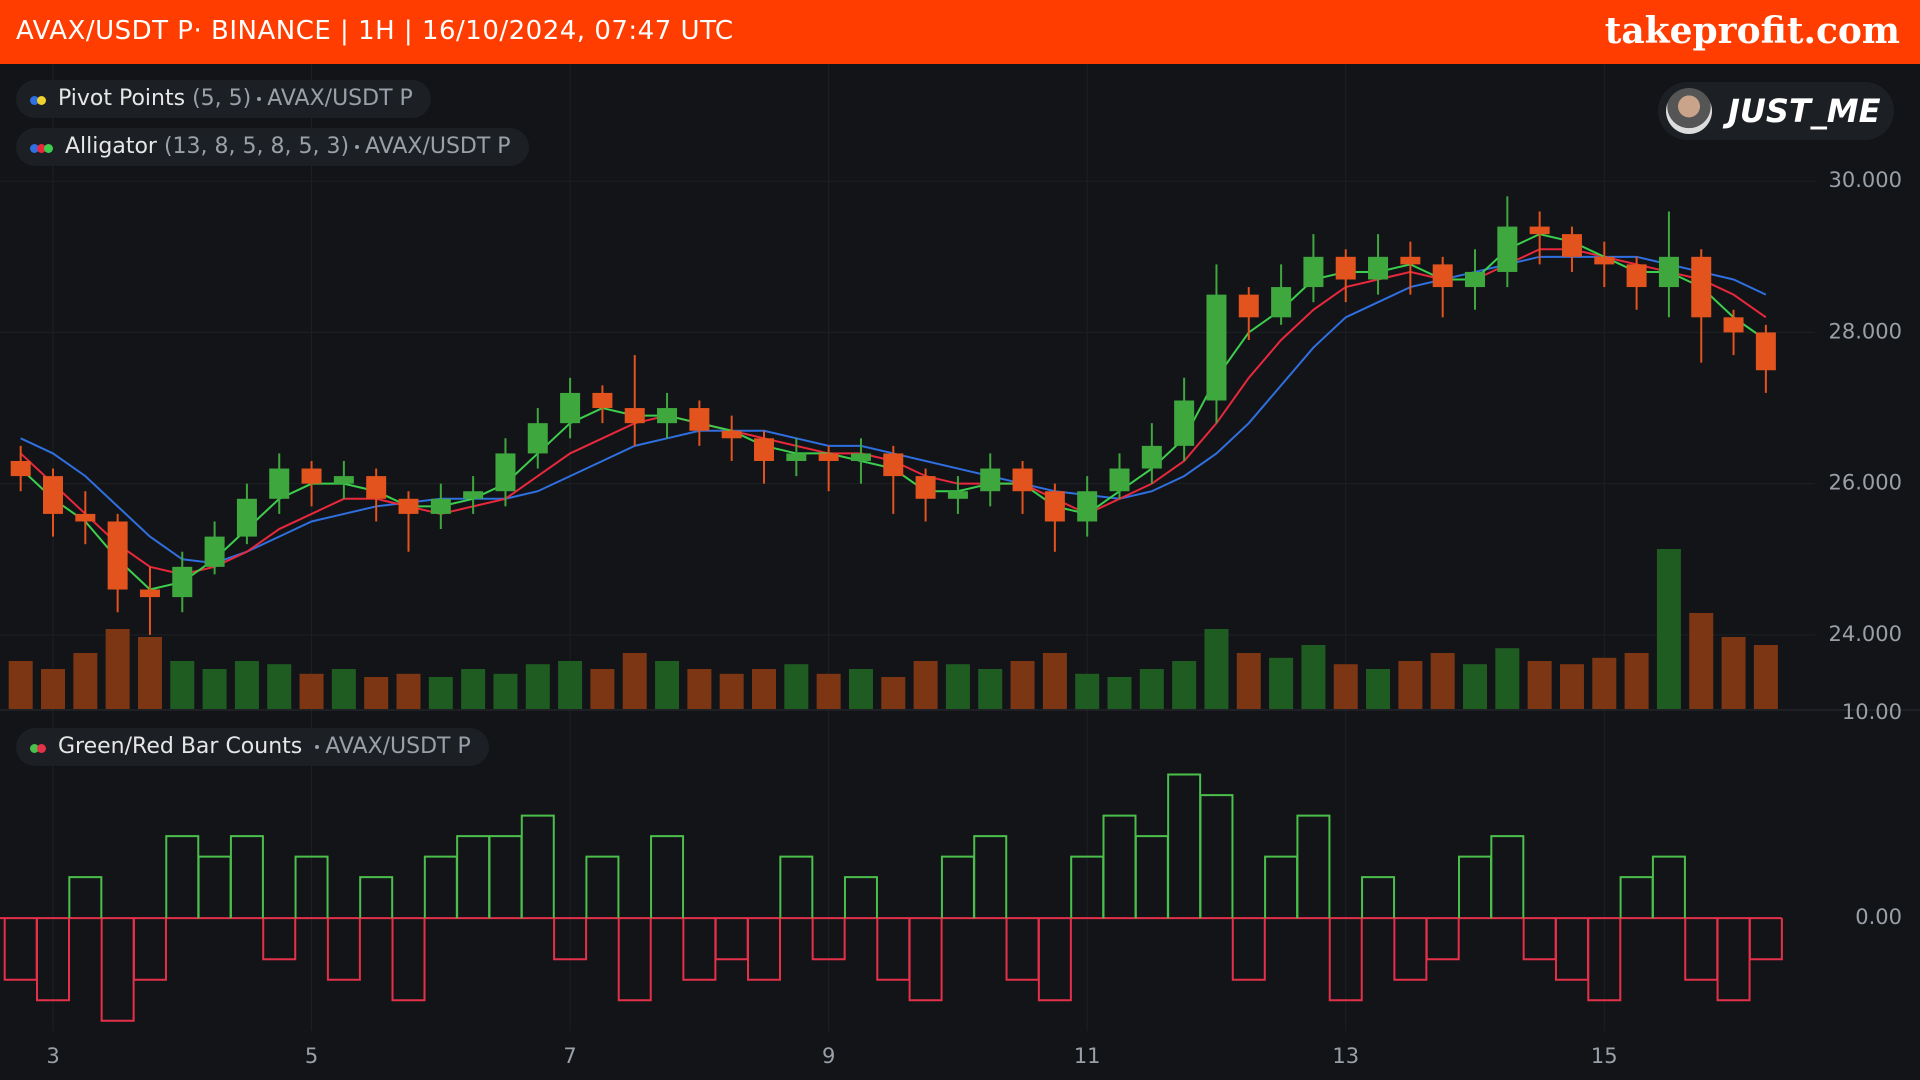 The image size is (1920, 1080). What do you see at coordinates (223, 99) in the screenshot?
I see `legend-pivot: Pivot Points (5, 5) AVAX/USDT P` at bounding box center [223, 99].